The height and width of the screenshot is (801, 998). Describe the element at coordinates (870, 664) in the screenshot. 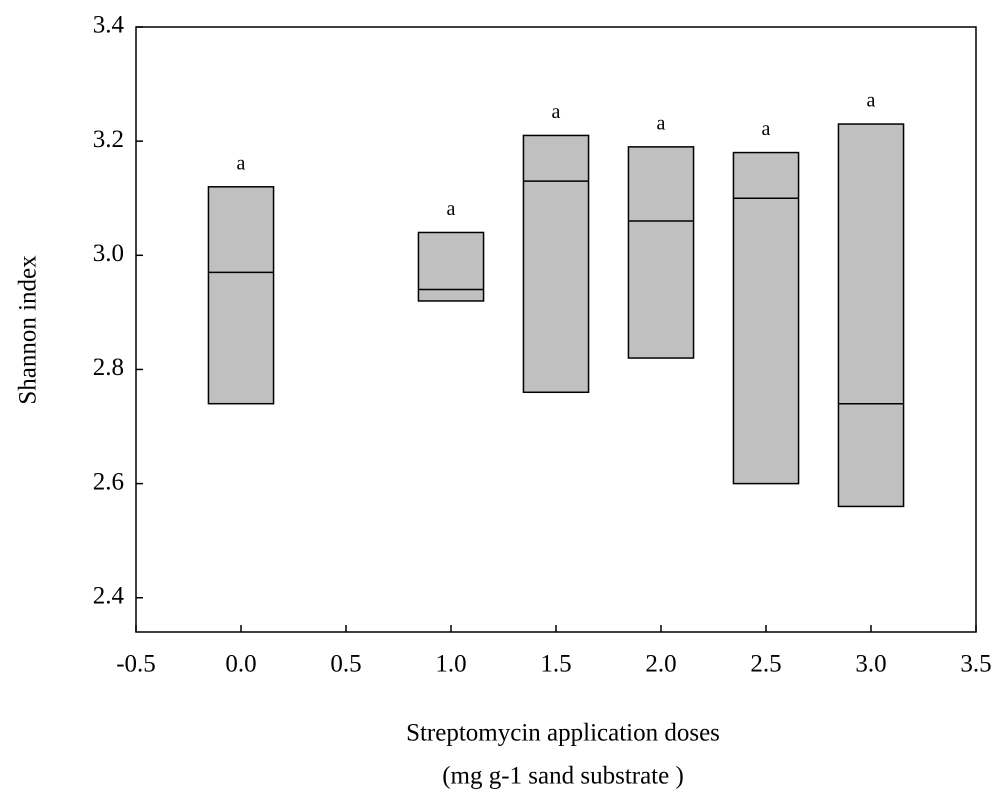

I see `x-tick-label: 3.0` at that location.